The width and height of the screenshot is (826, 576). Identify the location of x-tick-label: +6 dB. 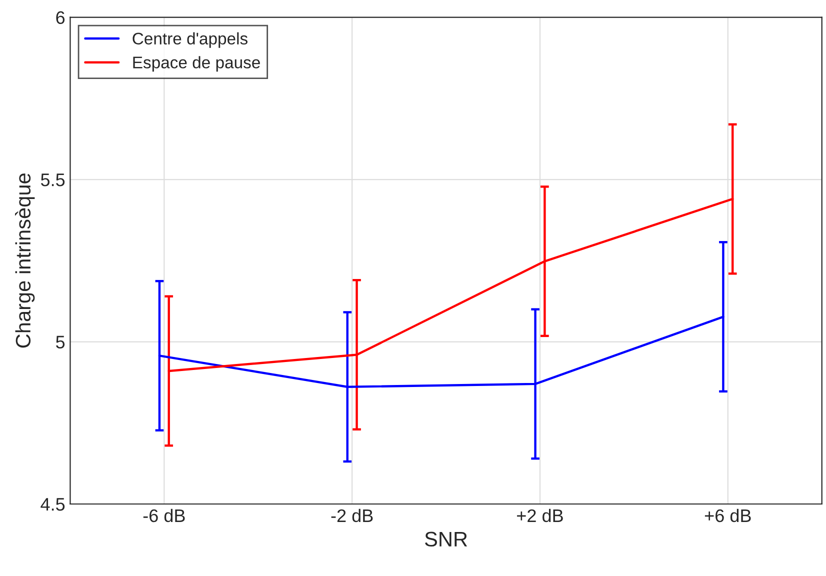
(727, 515).